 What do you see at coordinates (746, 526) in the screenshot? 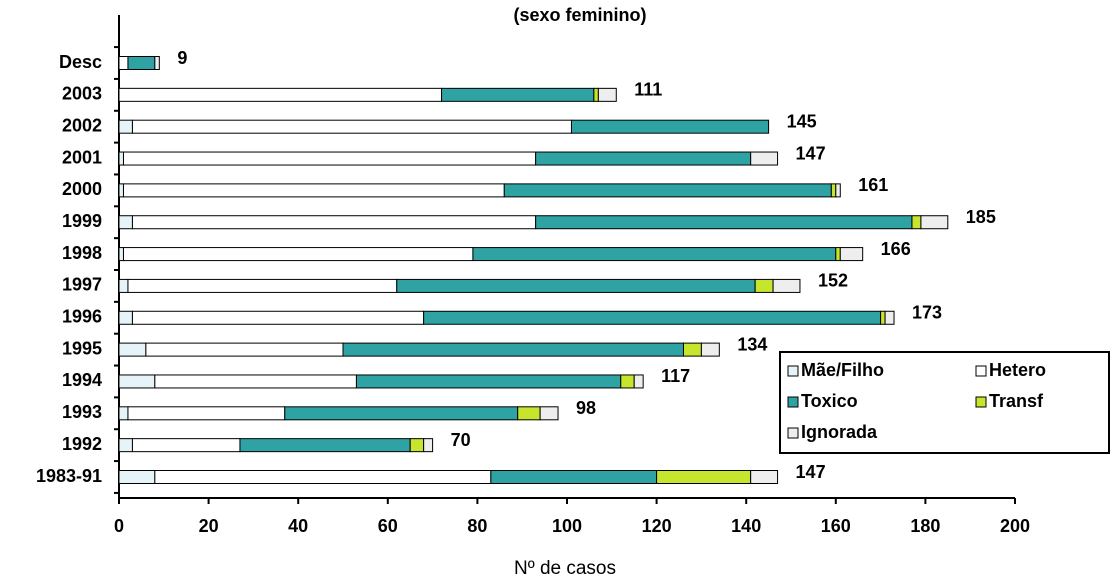
I see `x-tick-label: 140` at bounding box center [746, 526].